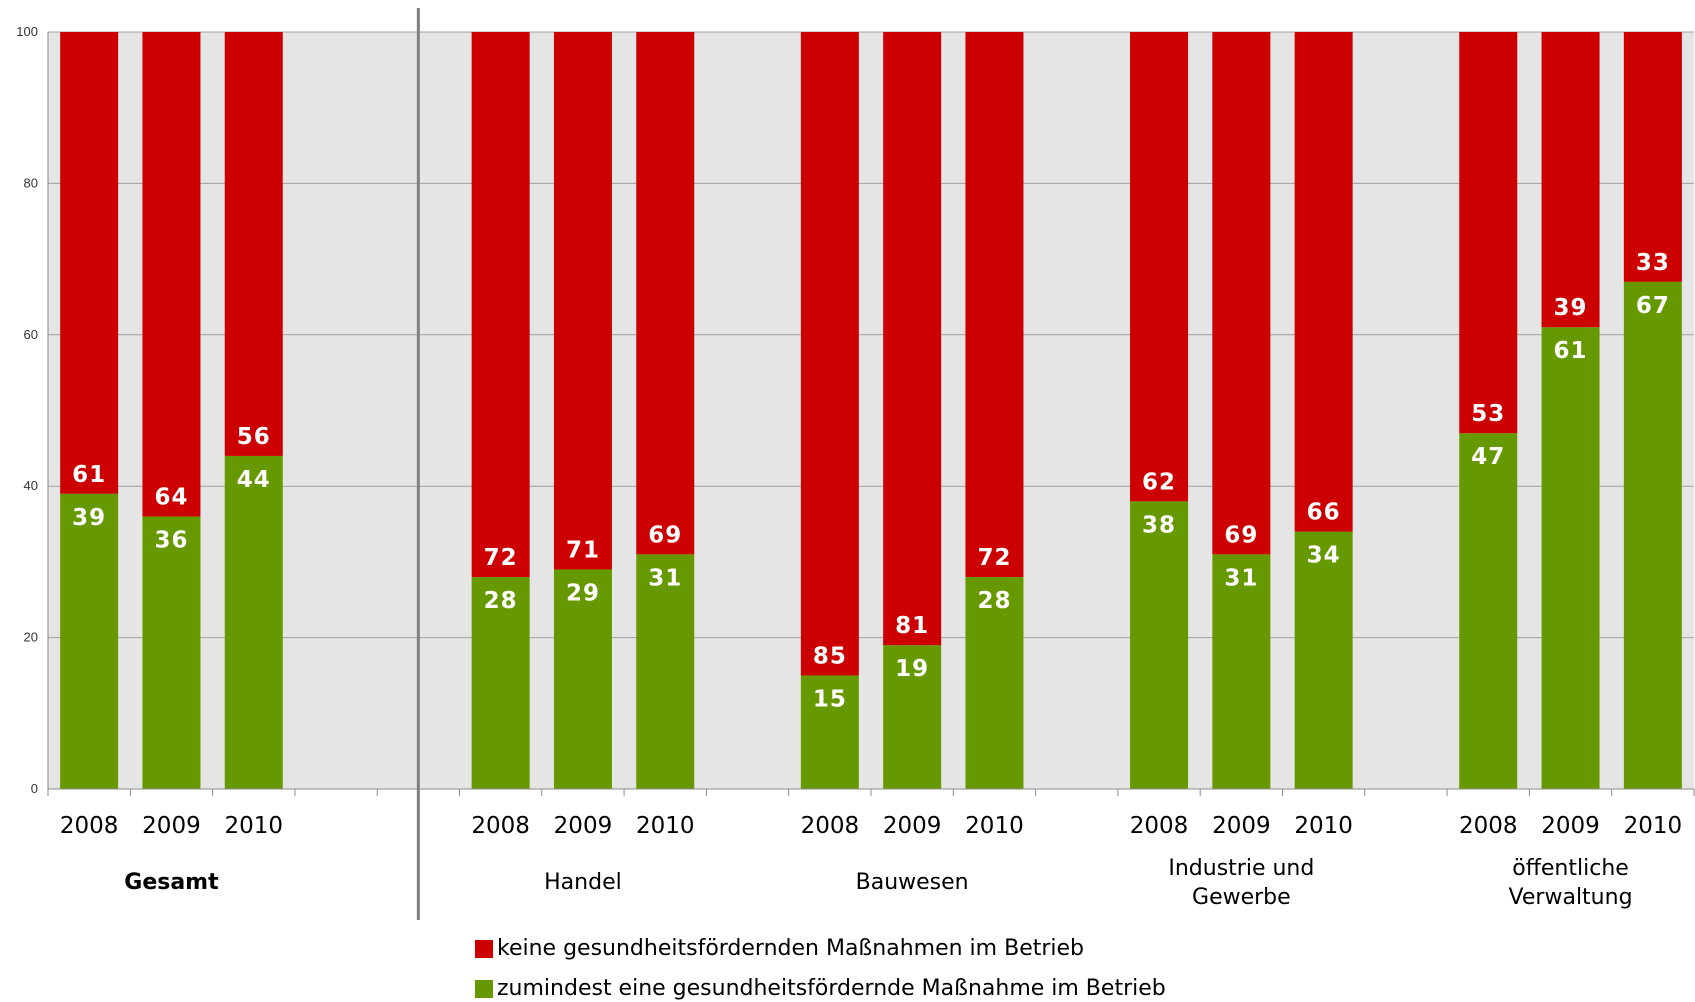  Describe the element at coordinates (1324, 513) in the screenshot. I see `value-label-red: 66` at that location.